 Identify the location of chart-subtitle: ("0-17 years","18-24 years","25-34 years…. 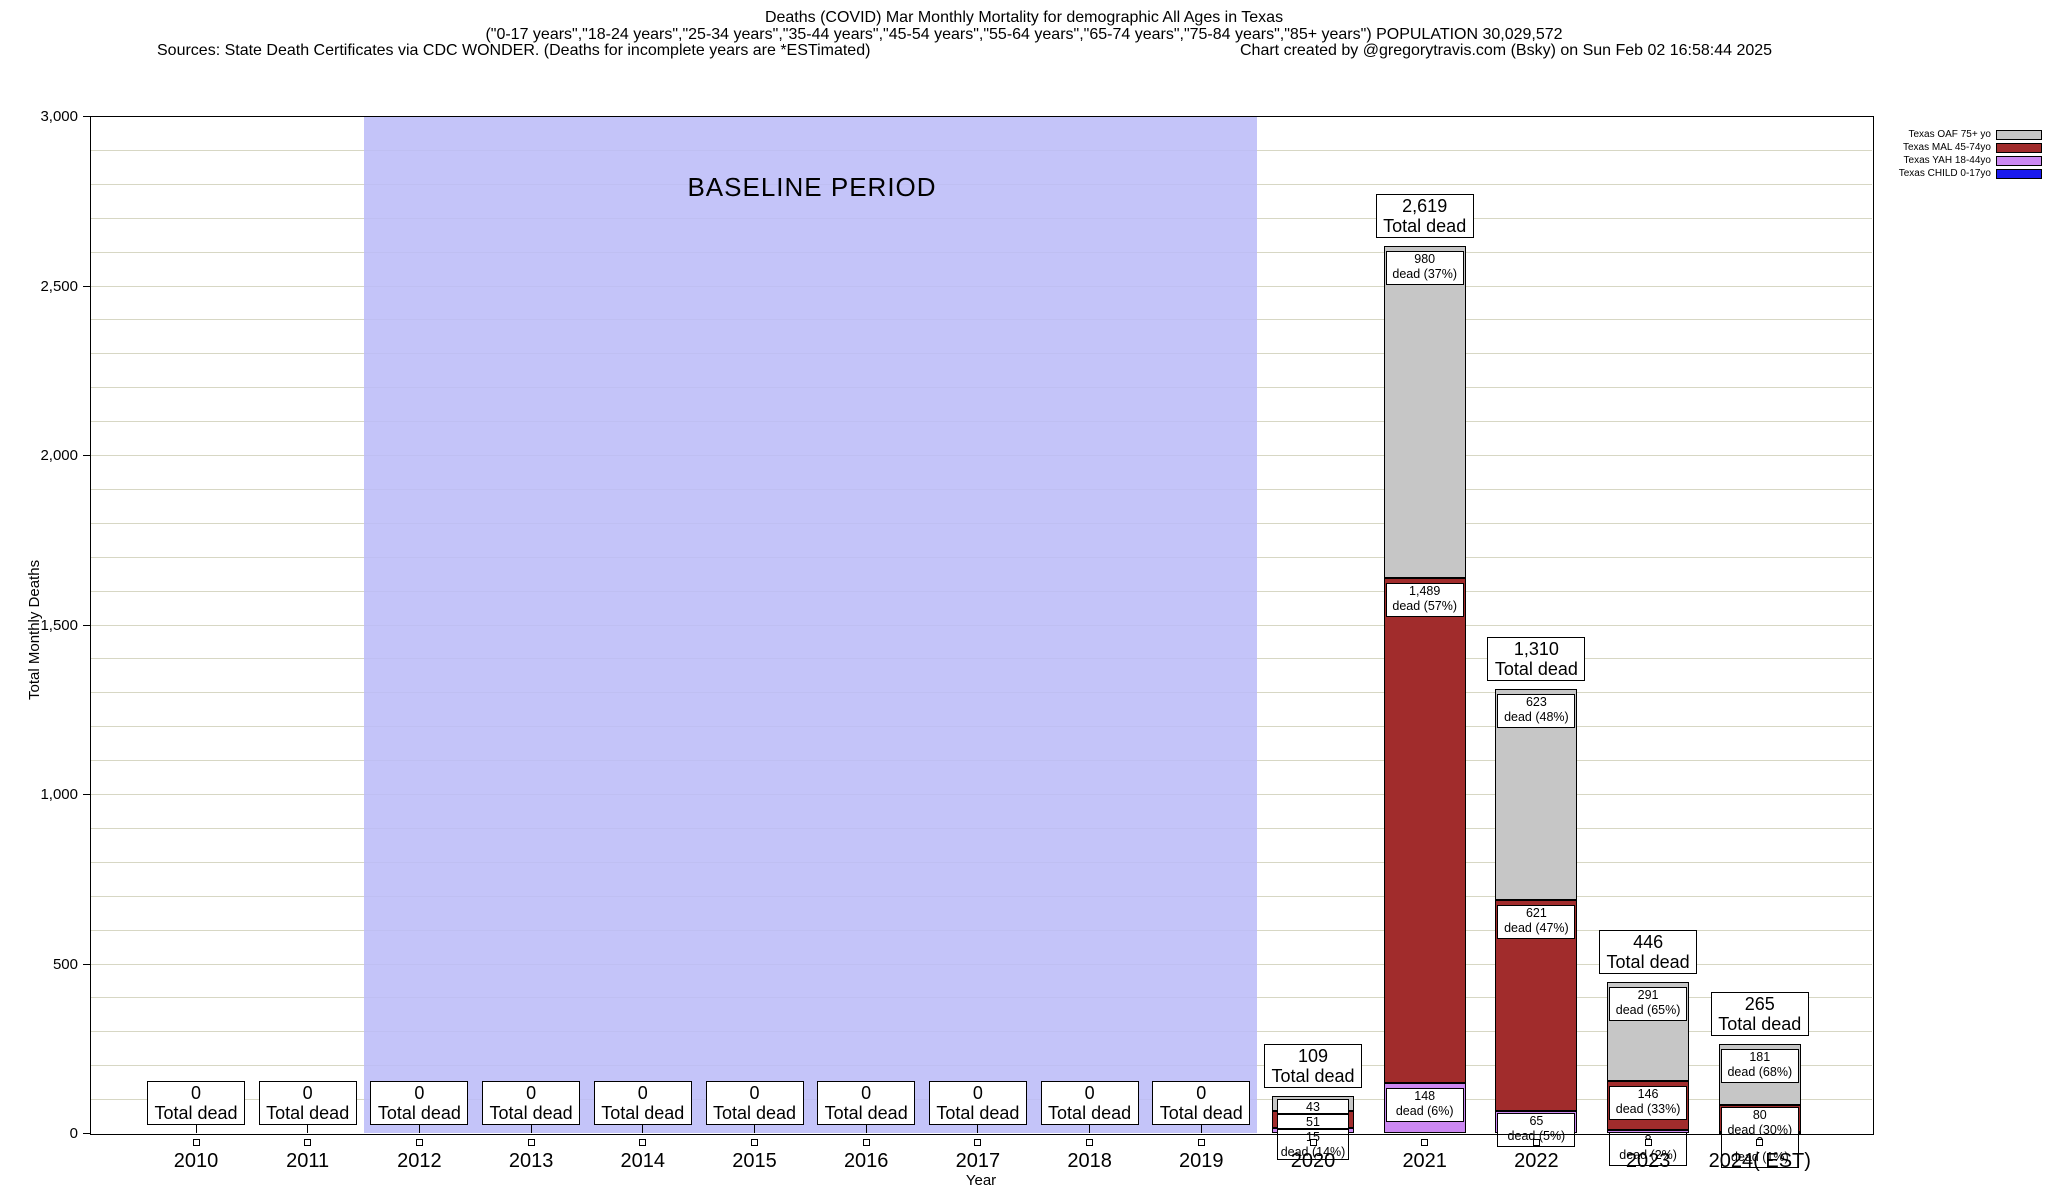
(1024, 34).